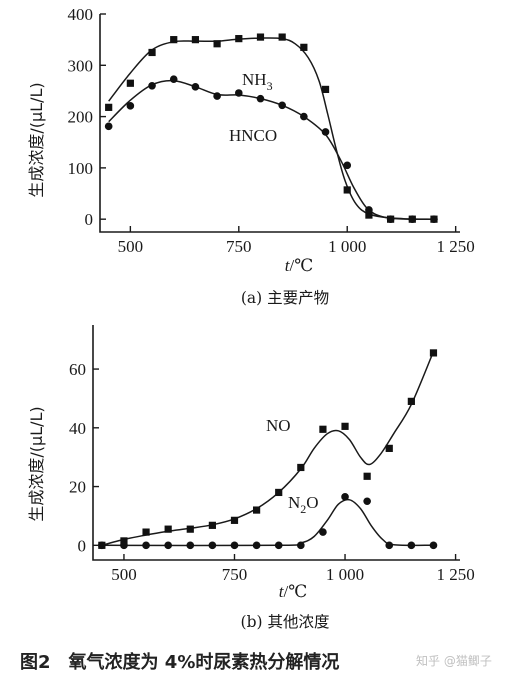 Image resolution: width=515 pixels, height=688 pixels. I want to click on y-tick-label: 40, so click(77, 428).